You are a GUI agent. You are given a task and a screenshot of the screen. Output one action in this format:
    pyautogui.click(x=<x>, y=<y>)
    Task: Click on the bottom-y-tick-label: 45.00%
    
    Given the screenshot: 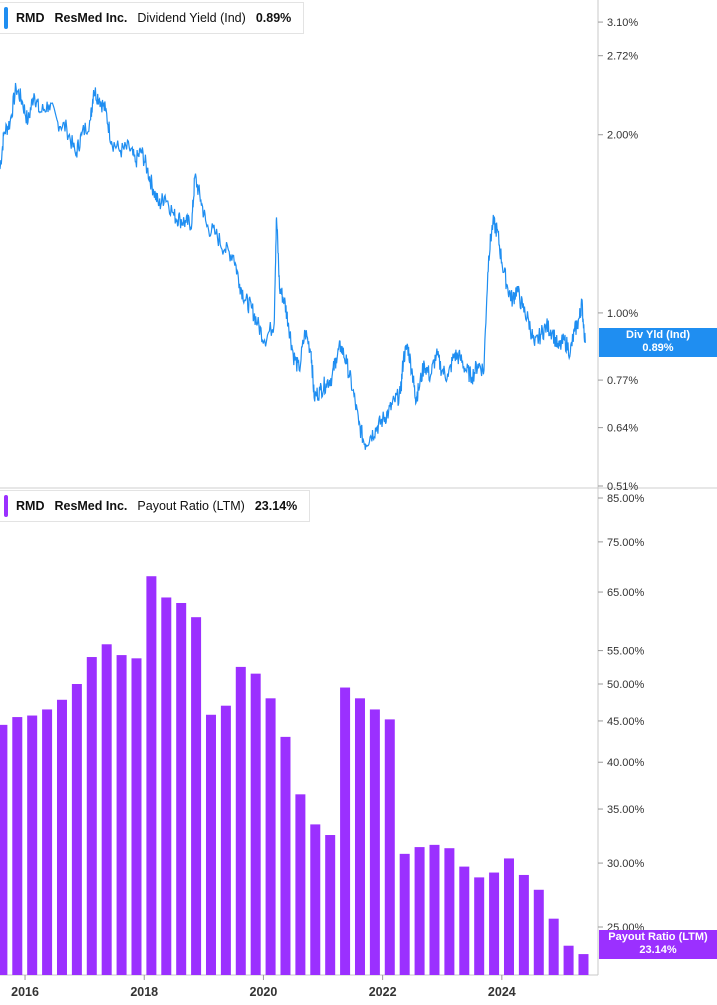 What is the action you would take?
    pyautogui.click(x=626, y=722)
    